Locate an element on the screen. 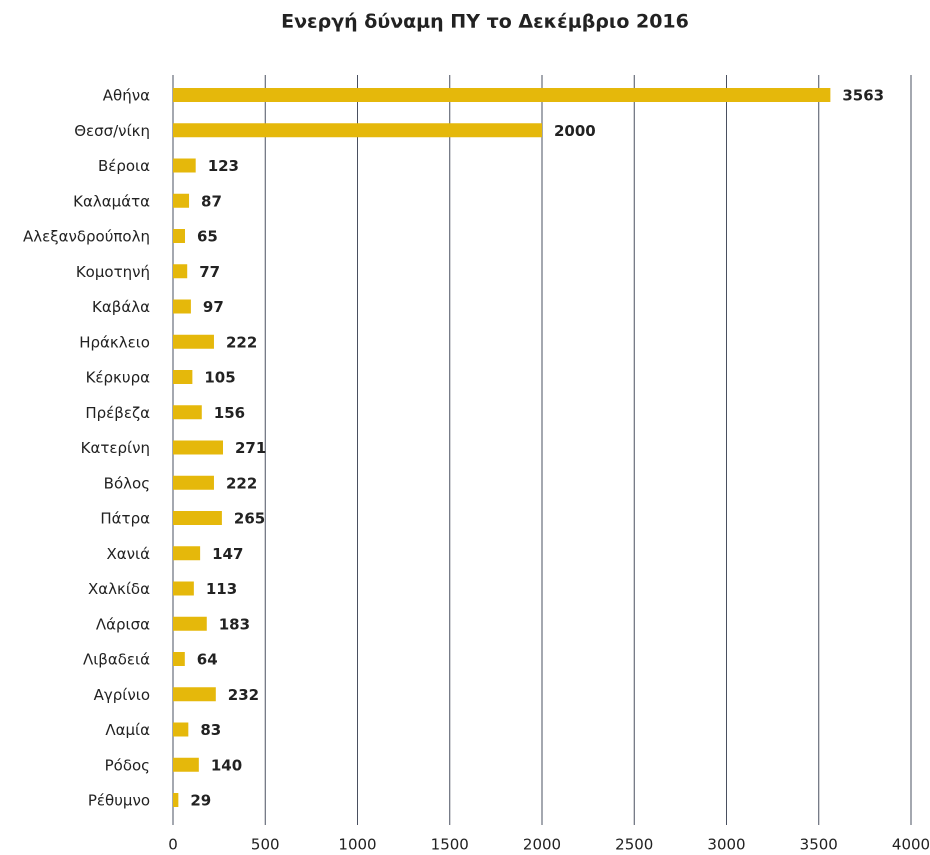  y-tick-label: Ηράκλειο is located at coordinates (114, 342).